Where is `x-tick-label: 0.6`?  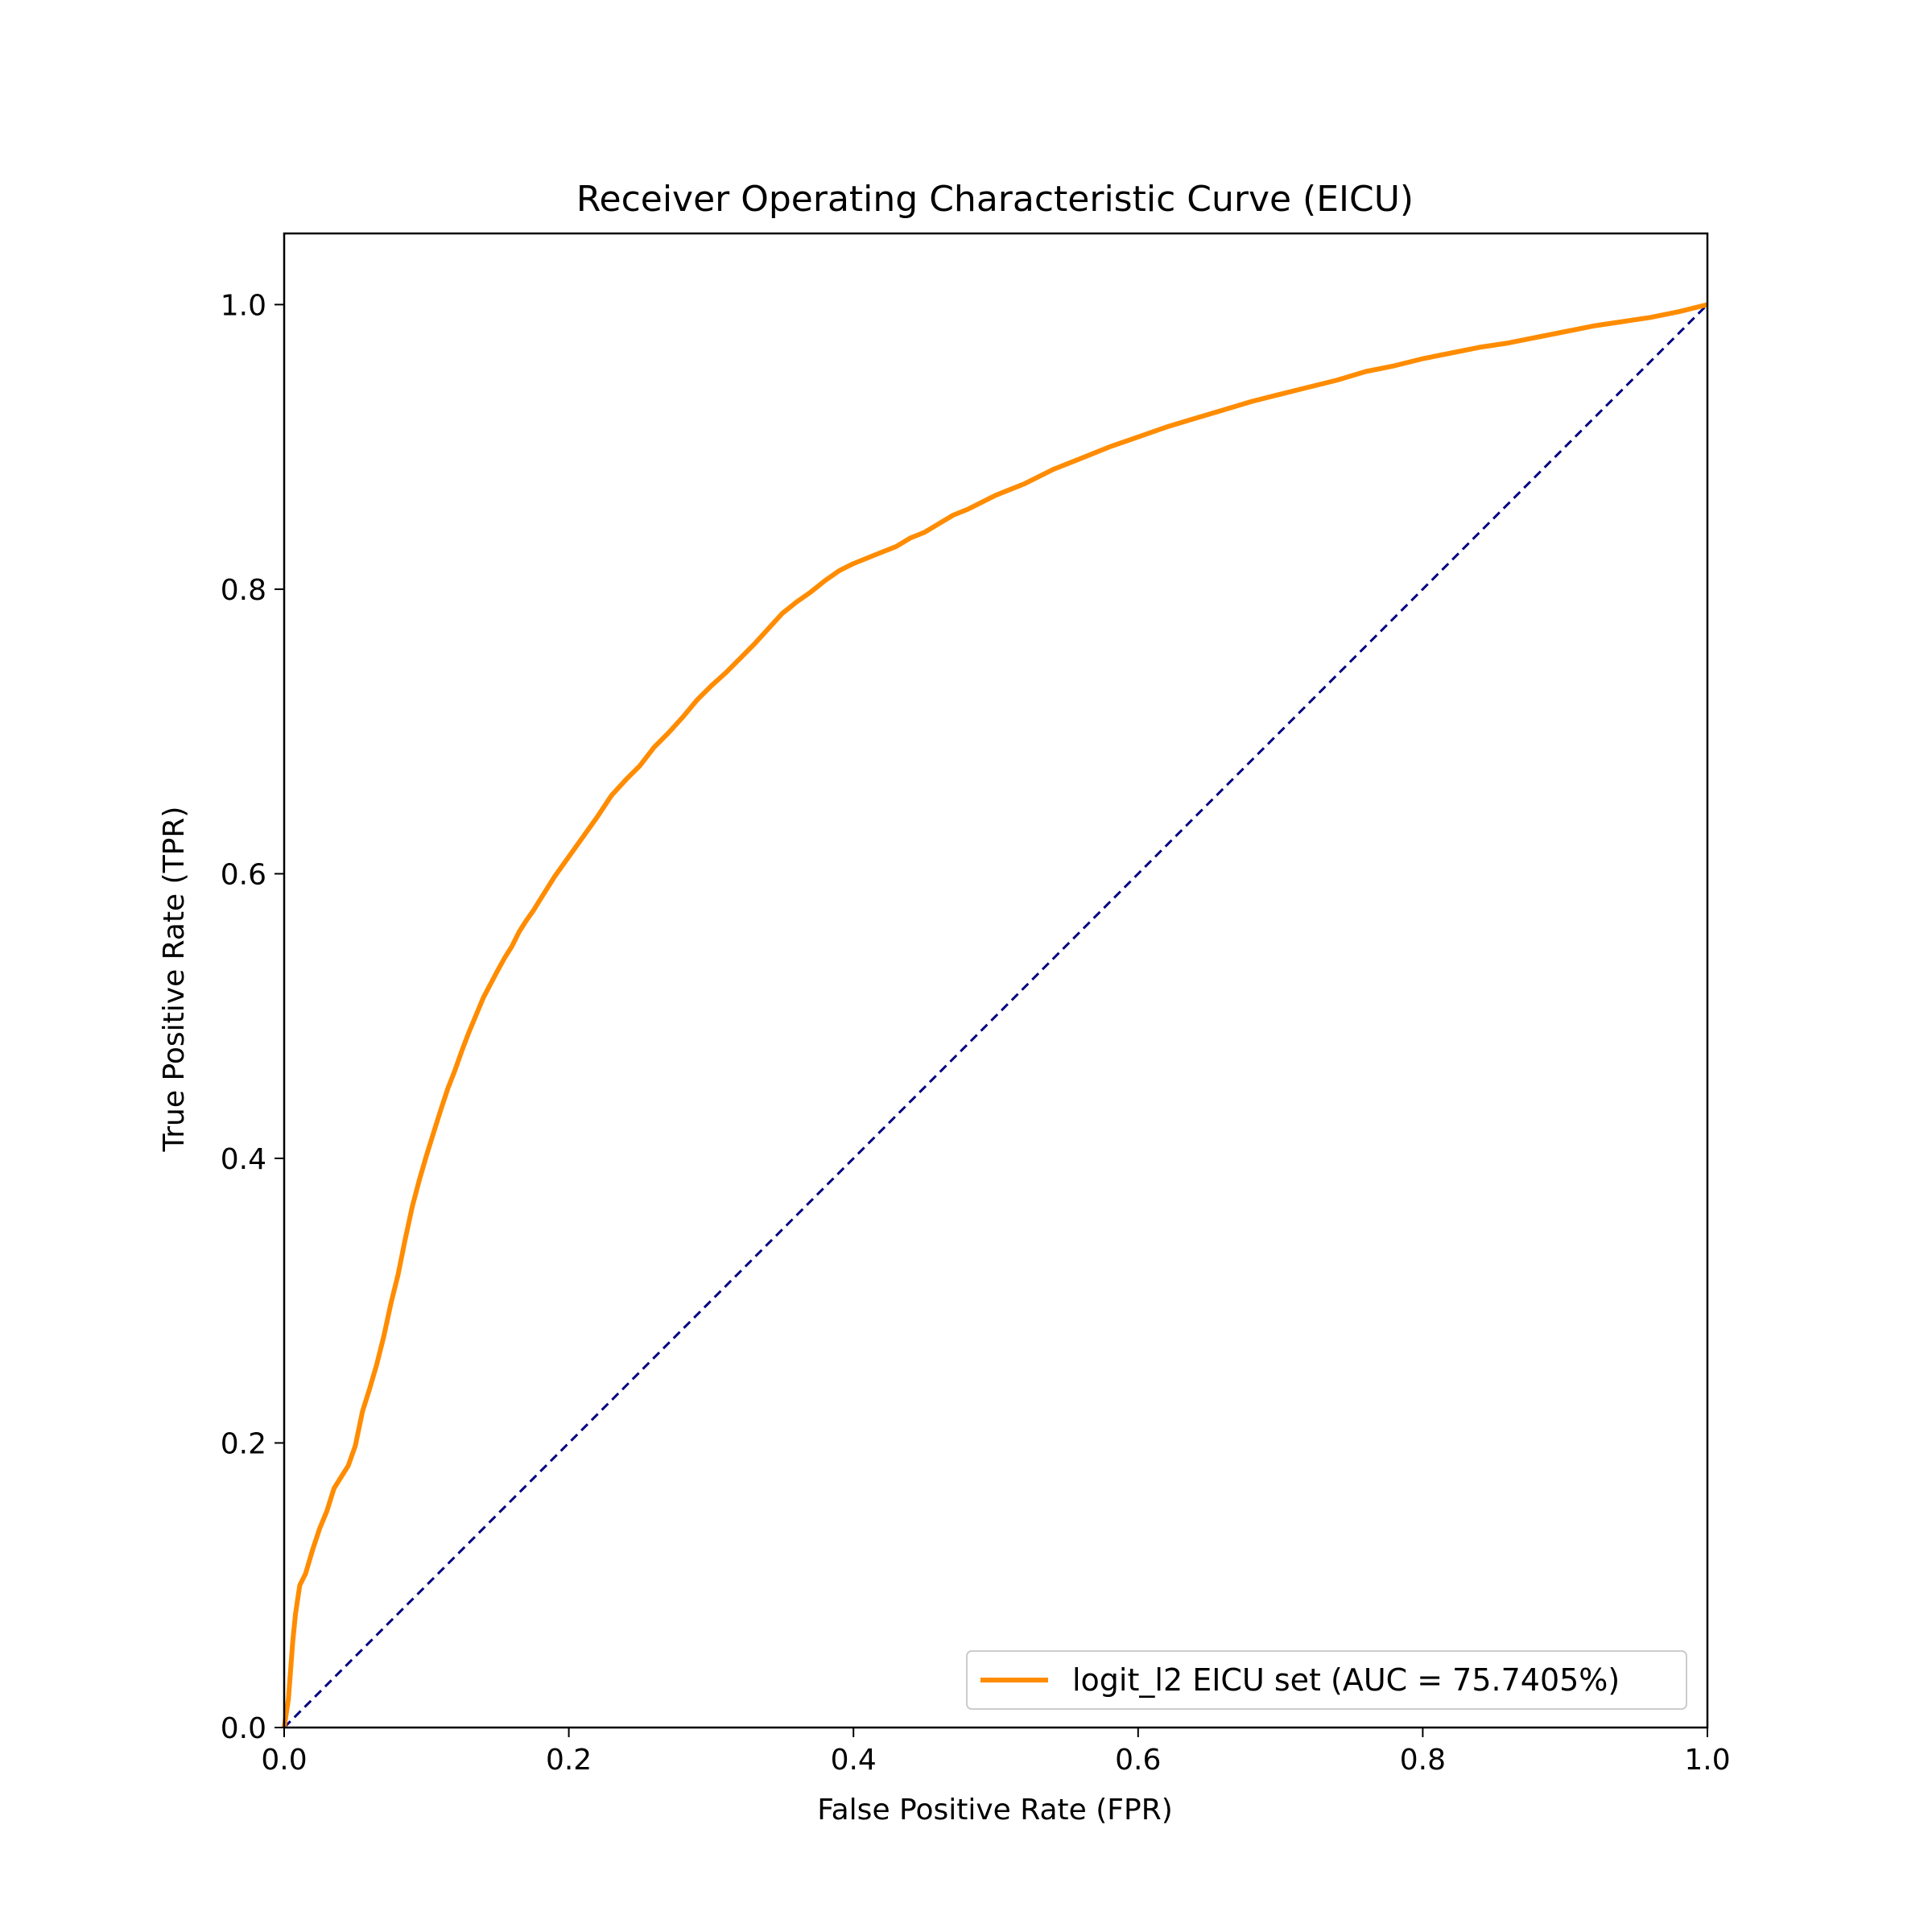
x-tick-label: 0.6 is located at coordinates (1138, 1760).